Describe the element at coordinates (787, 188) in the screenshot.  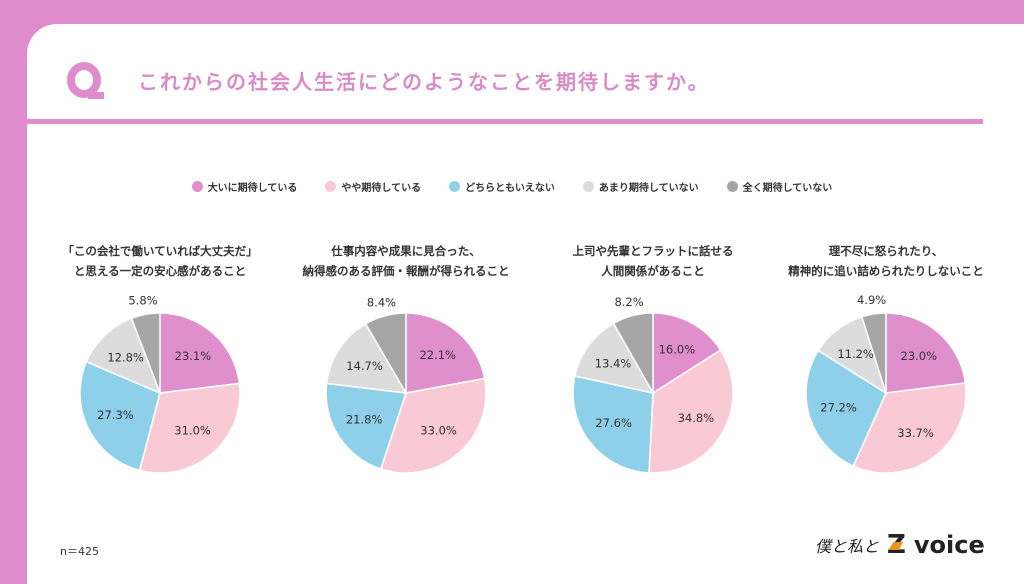
I see `legend-label: 全く期待していない` at that location.